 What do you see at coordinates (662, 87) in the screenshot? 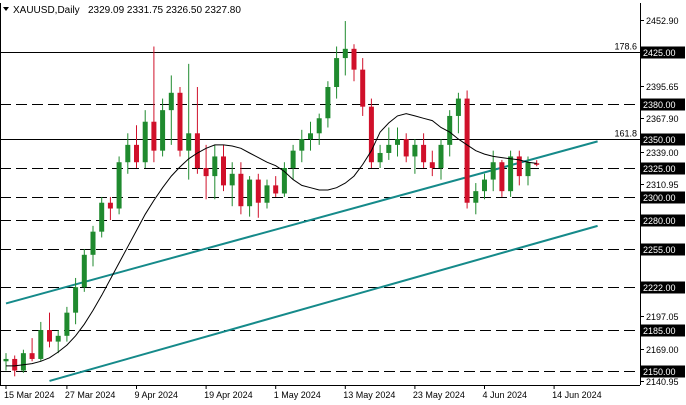
I see `y-tick-label: 2395.65` at bounding box center [662, 87].